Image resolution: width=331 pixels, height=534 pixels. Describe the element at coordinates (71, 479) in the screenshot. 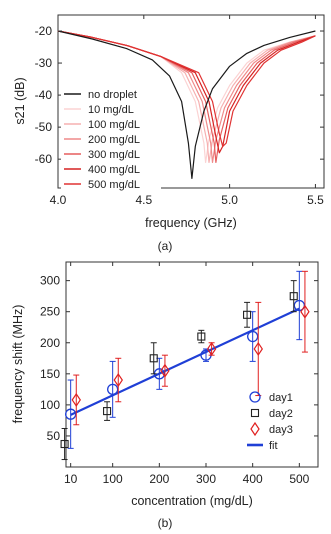

I see `panel-b-x-tick-label: 10` at that location.